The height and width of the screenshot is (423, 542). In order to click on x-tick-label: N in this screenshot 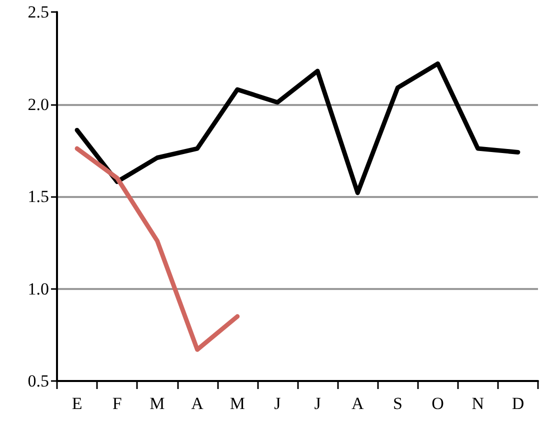, I will do `click(478, 403)`.